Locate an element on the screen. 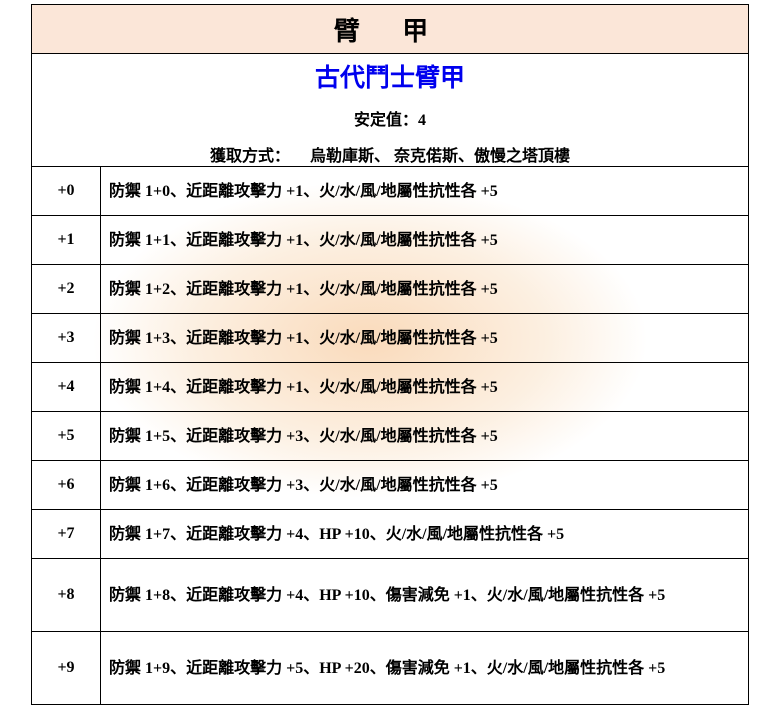 This screenshot has width=781, height=705. enchant-level: +7 is located at coordinates (66, 534).